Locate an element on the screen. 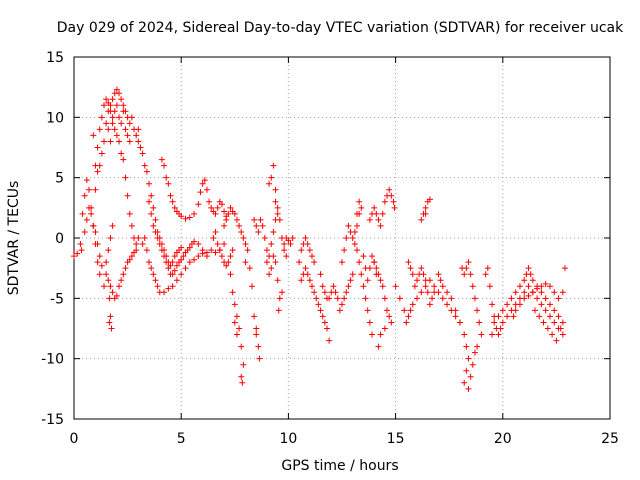  x-tick-label: 20 is located at coordinates (503, 439).